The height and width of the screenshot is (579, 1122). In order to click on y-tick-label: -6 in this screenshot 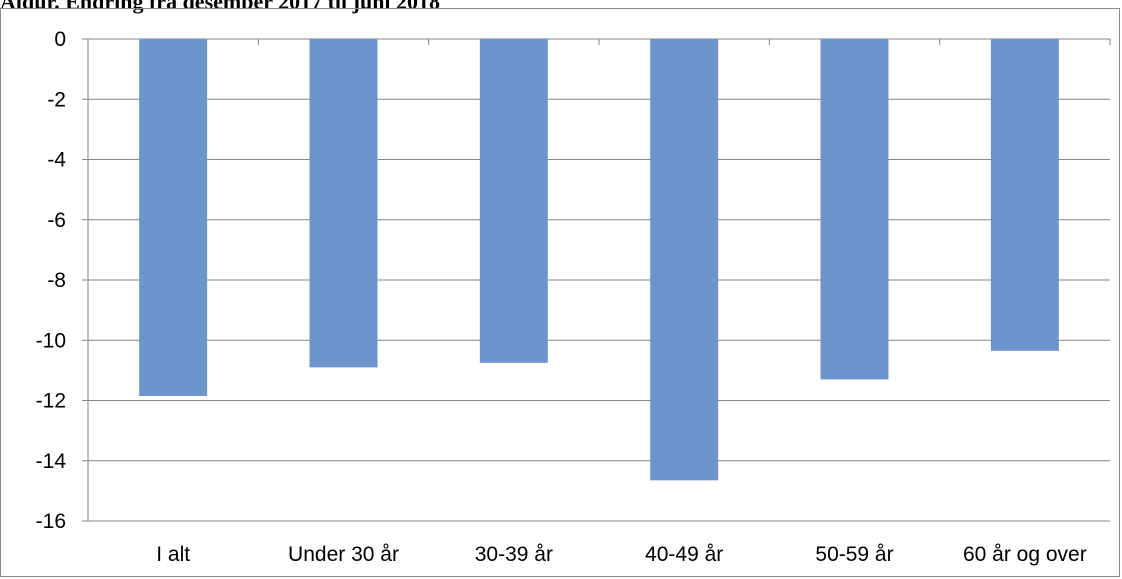, I will do `click(56, 220)`.